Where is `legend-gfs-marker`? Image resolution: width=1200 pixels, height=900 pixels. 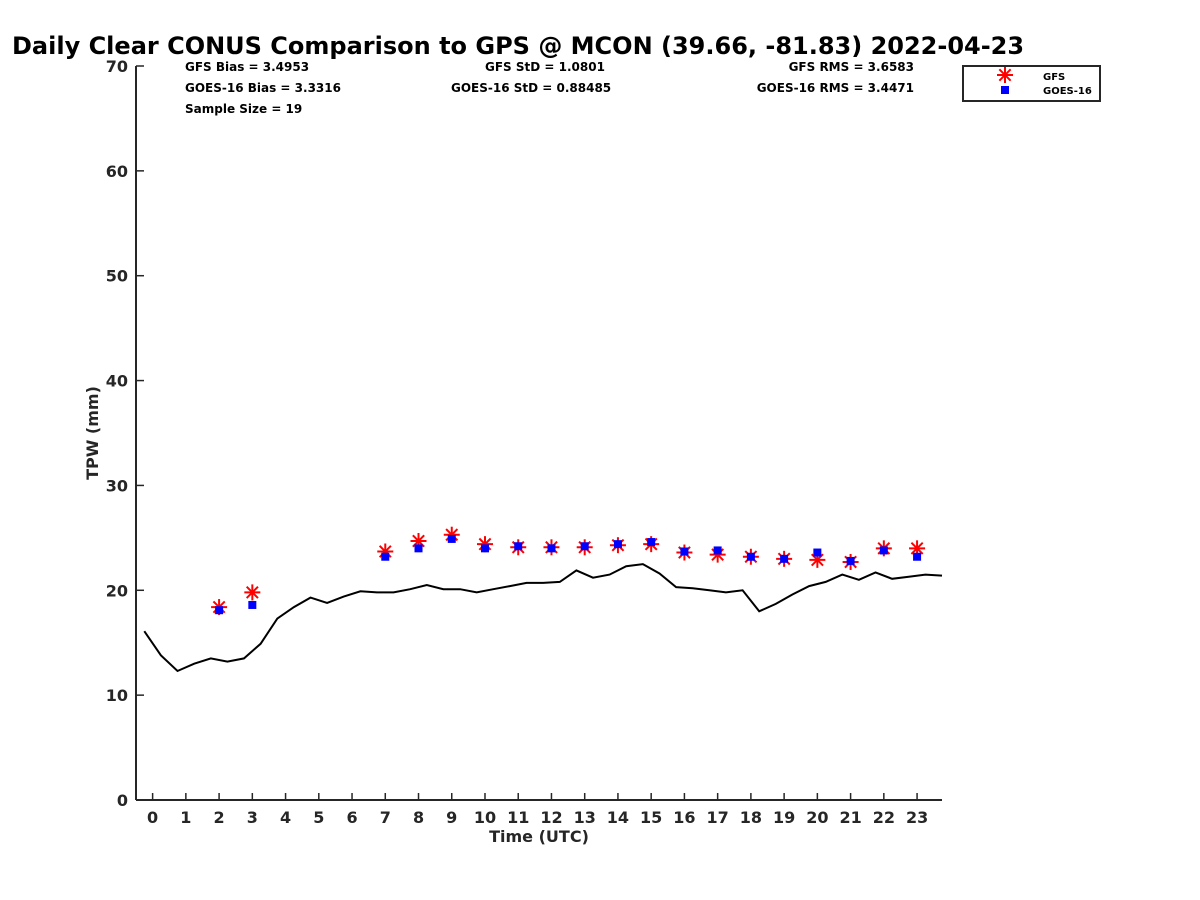
legend-gfs-marker is located at coordinates (1005, 75).